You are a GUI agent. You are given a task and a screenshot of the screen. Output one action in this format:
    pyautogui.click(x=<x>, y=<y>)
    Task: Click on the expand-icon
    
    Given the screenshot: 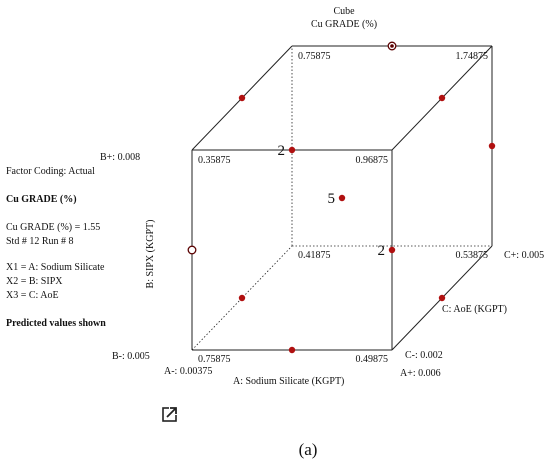 What is the action you would take?
    pyautogui.click(x=170, y=414)
    